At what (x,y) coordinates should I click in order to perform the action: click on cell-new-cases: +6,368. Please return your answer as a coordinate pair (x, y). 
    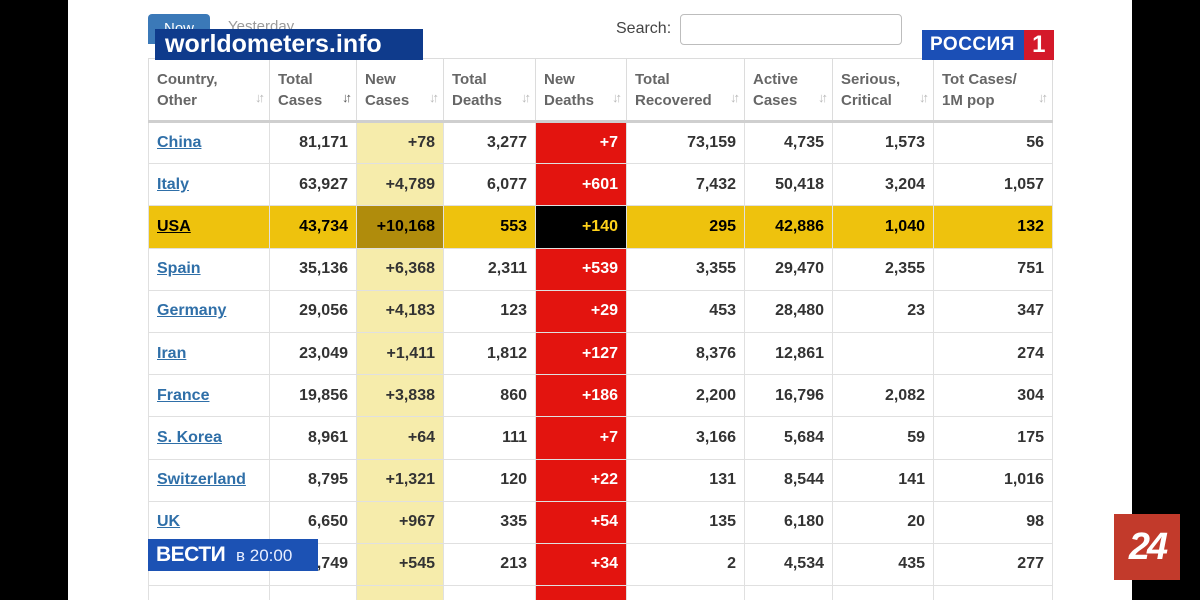
    Looking at the image, I should click on (400, 269).